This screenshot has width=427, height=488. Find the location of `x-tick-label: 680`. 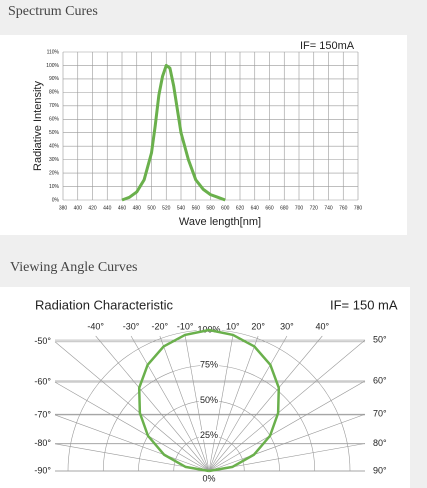

x-tick-label: 680 is located at coordinates (284, 208).